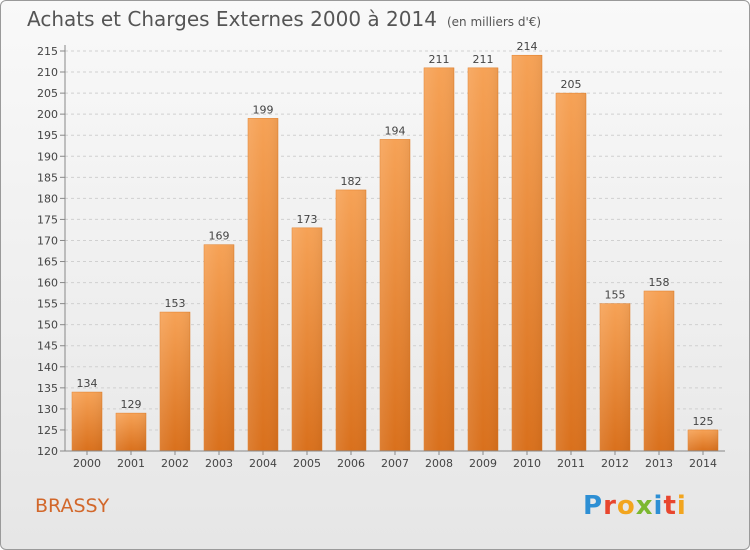 This screenshot has width=750, height=550. I want to click on city-name: BRASSY, so click(72, 506).